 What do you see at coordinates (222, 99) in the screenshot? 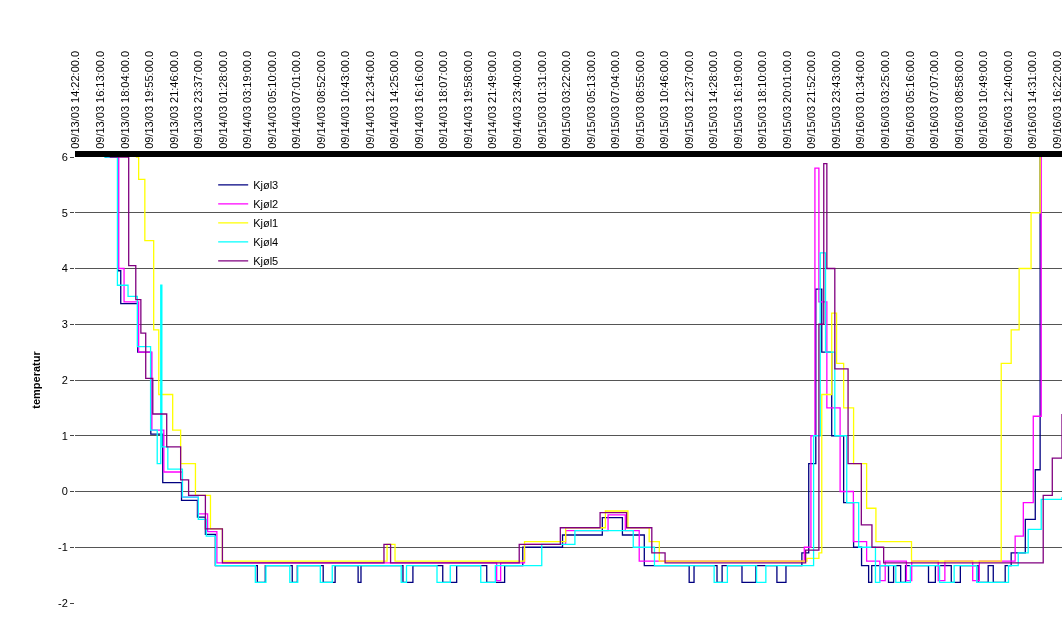
I see `x-tick-label: 09/14/03 01:28:00.0` at bounding box center [222, 99].